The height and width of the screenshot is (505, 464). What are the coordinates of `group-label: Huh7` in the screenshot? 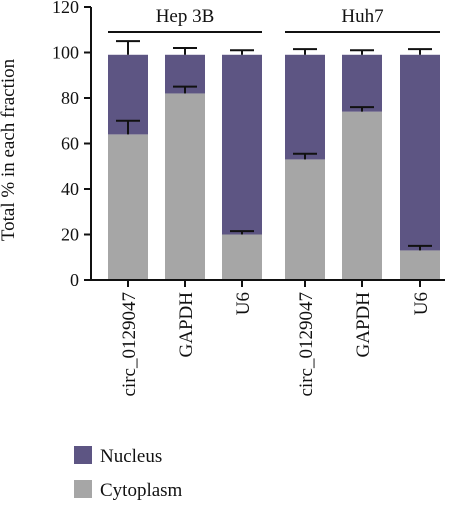 It's located at (362, 16).